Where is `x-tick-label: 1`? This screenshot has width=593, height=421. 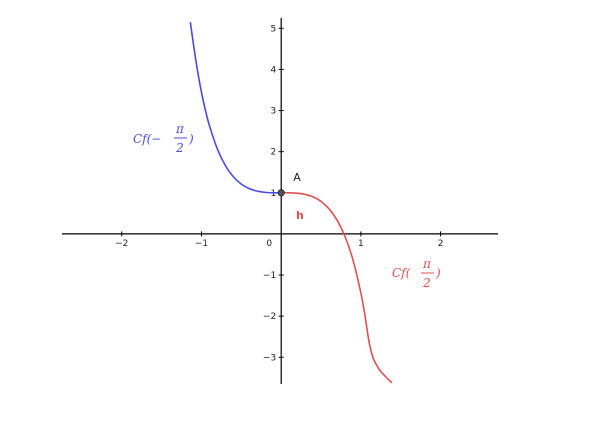 x-tick-label: 1 is located at coordinates (361, 244).